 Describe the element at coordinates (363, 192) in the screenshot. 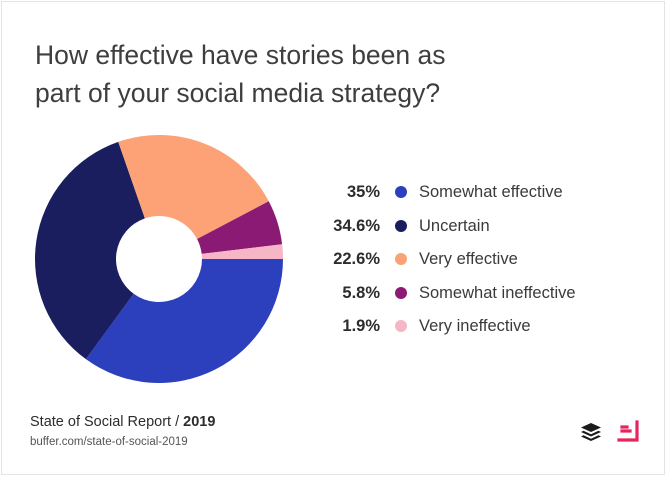

I see `legend-value: 35%` at that location.